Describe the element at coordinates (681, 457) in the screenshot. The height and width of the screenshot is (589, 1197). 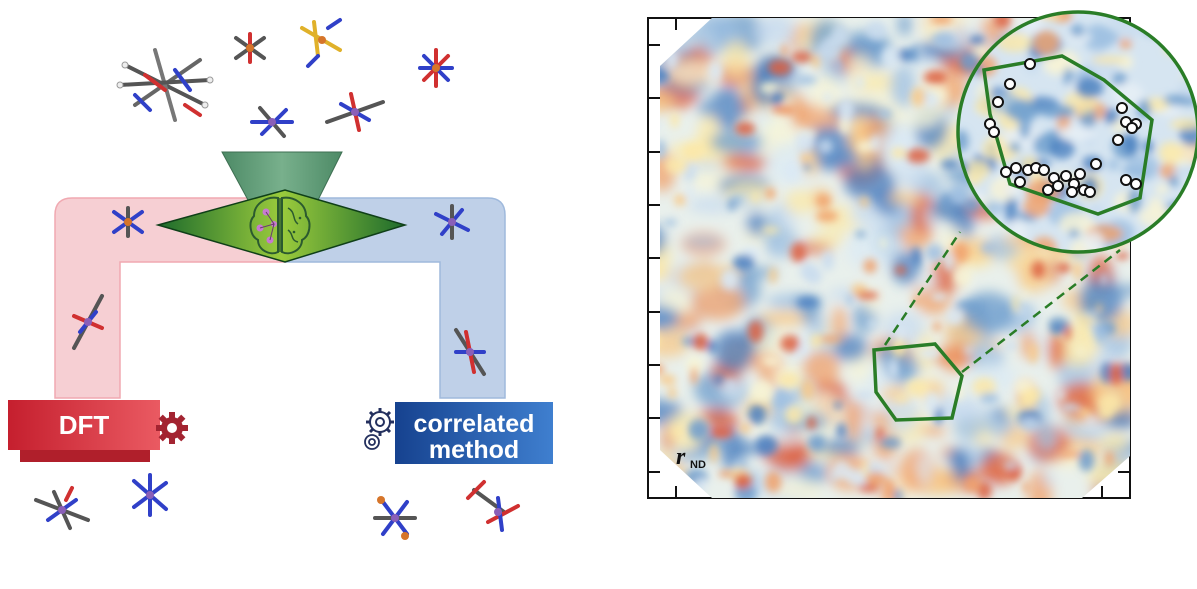
I see `map-axis-label: r` at that location.